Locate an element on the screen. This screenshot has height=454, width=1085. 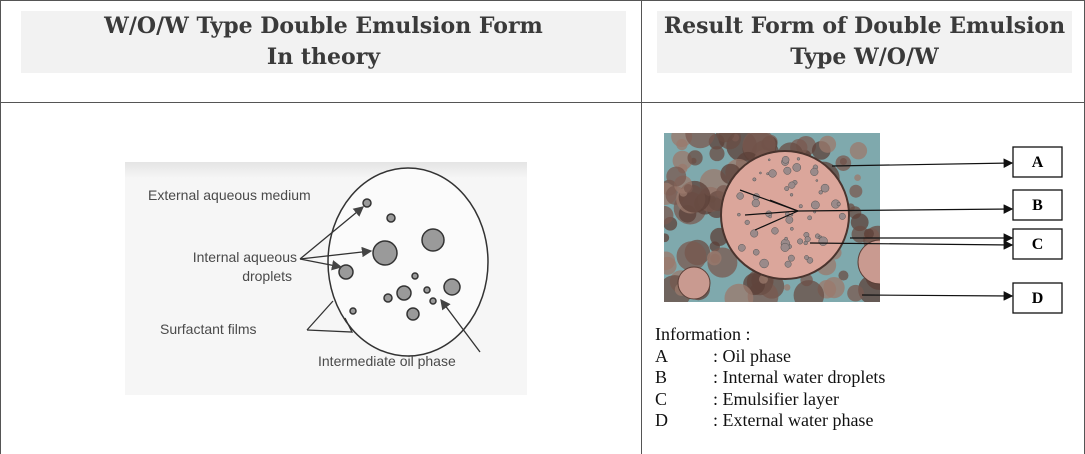
droplets is located at coordinates (399, 259).